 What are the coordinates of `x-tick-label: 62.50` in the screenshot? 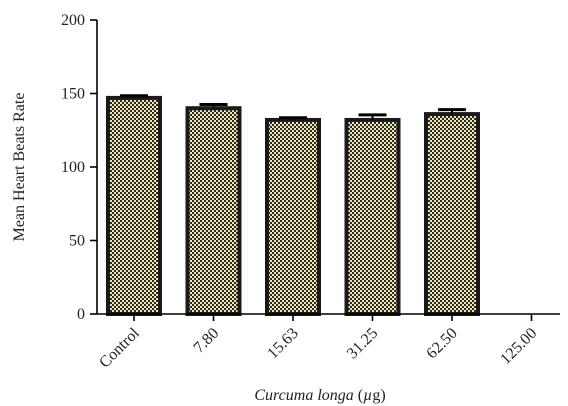 It's located at (441, 343).